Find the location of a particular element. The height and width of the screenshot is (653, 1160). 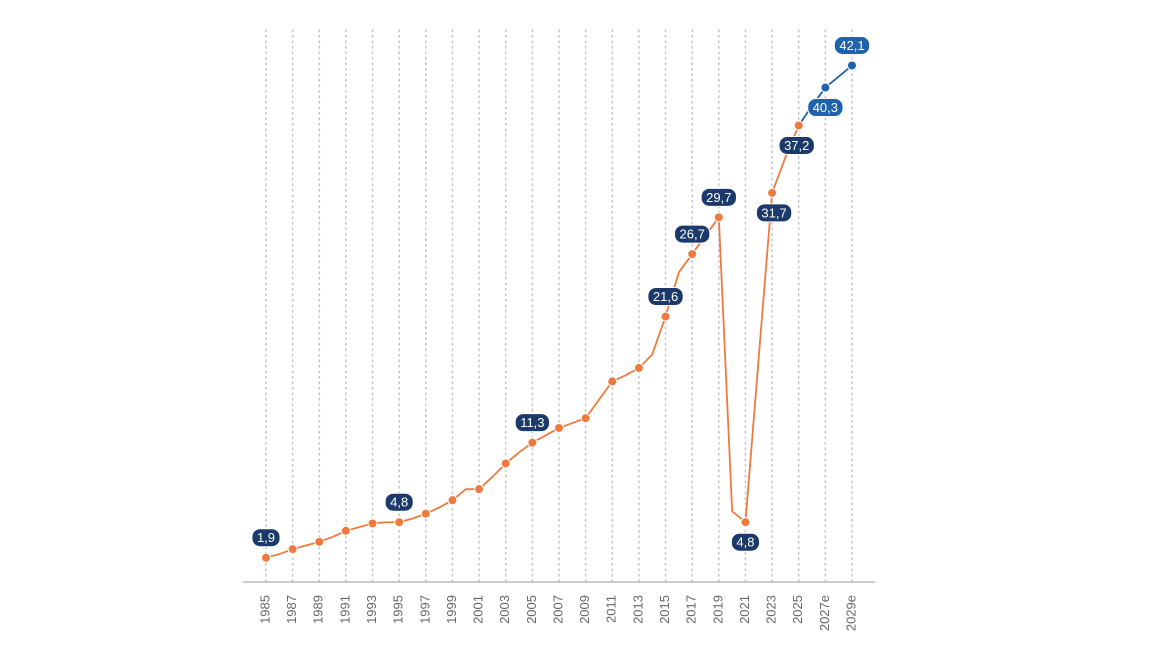

x-tick-label: 2019 is located at coordinates (717, 609).